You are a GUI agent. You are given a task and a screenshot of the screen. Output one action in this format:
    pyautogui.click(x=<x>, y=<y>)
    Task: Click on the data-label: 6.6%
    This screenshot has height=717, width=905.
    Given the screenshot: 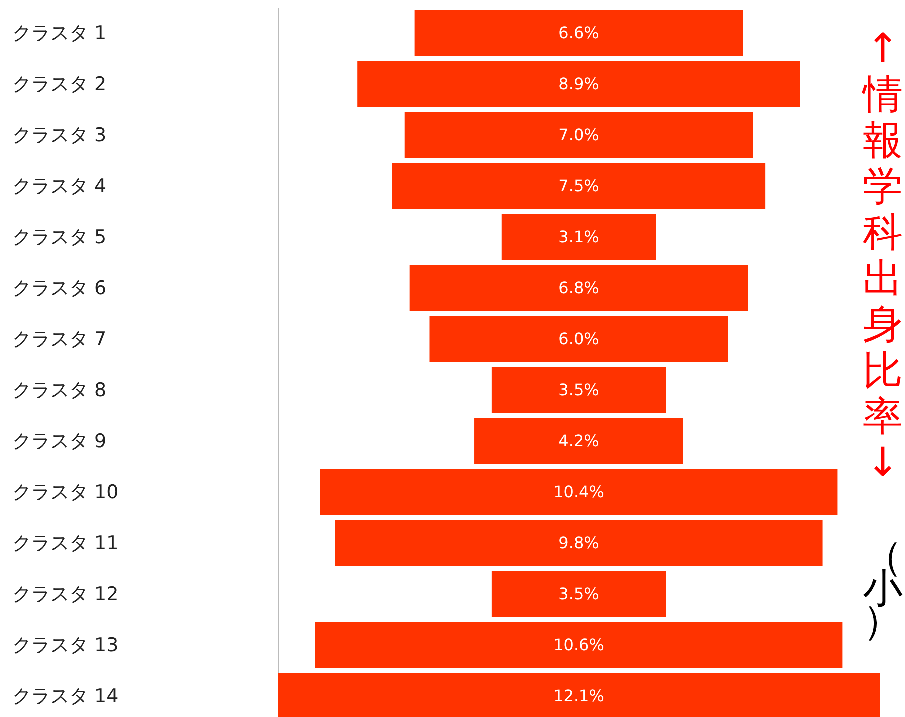 What is the action you would take?
    pyautogui.click(x=579, y=33)
    